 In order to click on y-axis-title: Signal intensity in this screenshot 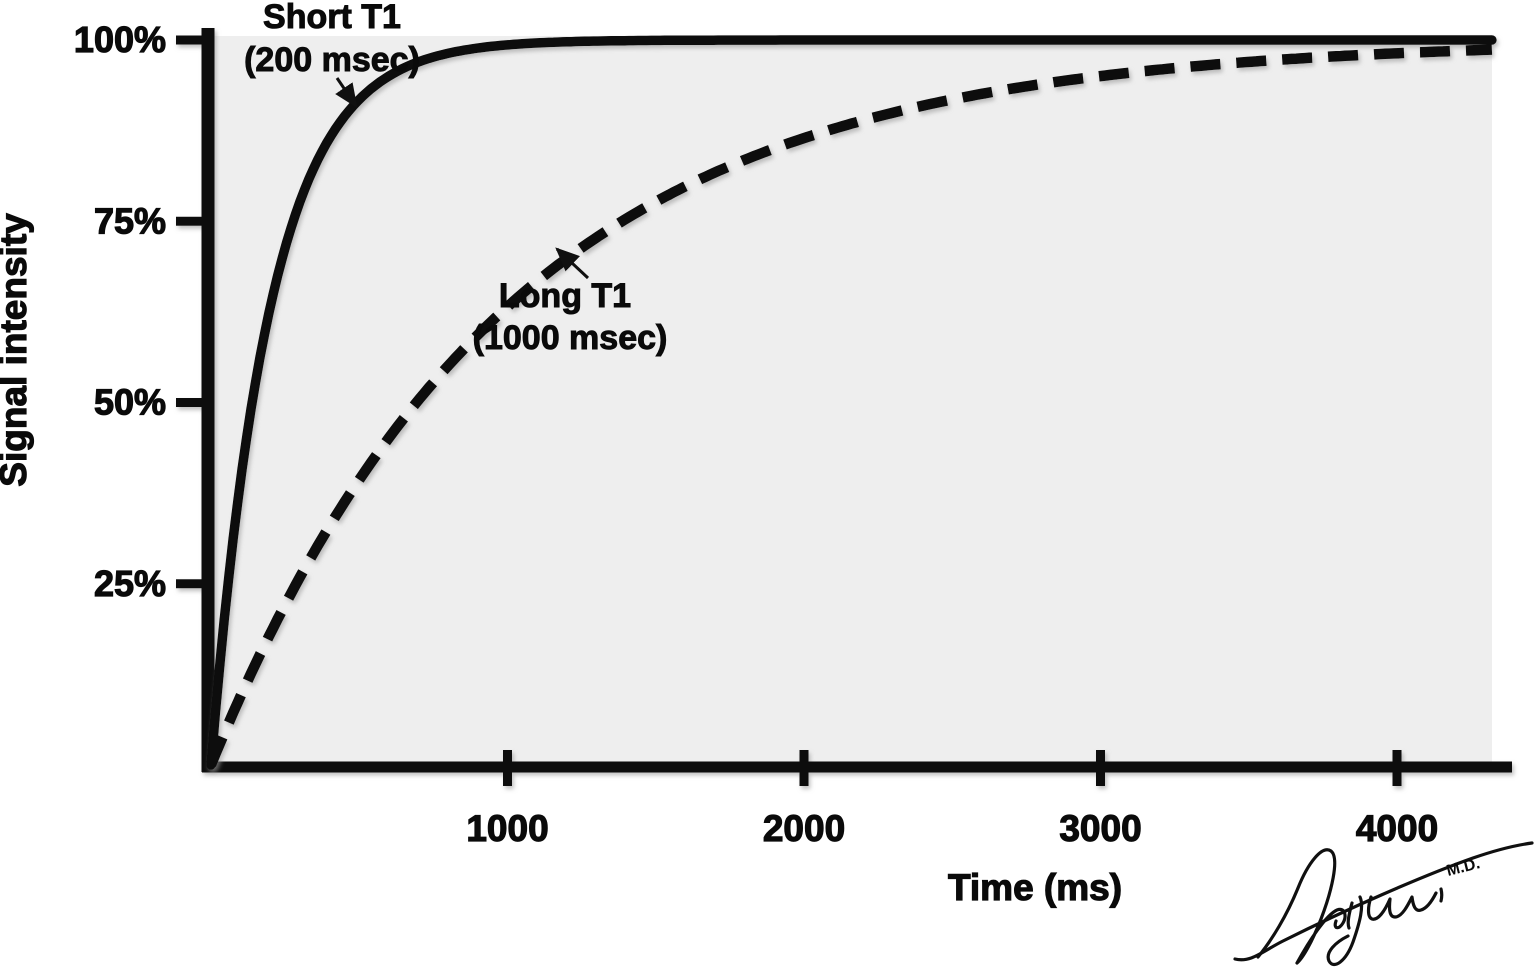, I will do `click(17, 350)`.